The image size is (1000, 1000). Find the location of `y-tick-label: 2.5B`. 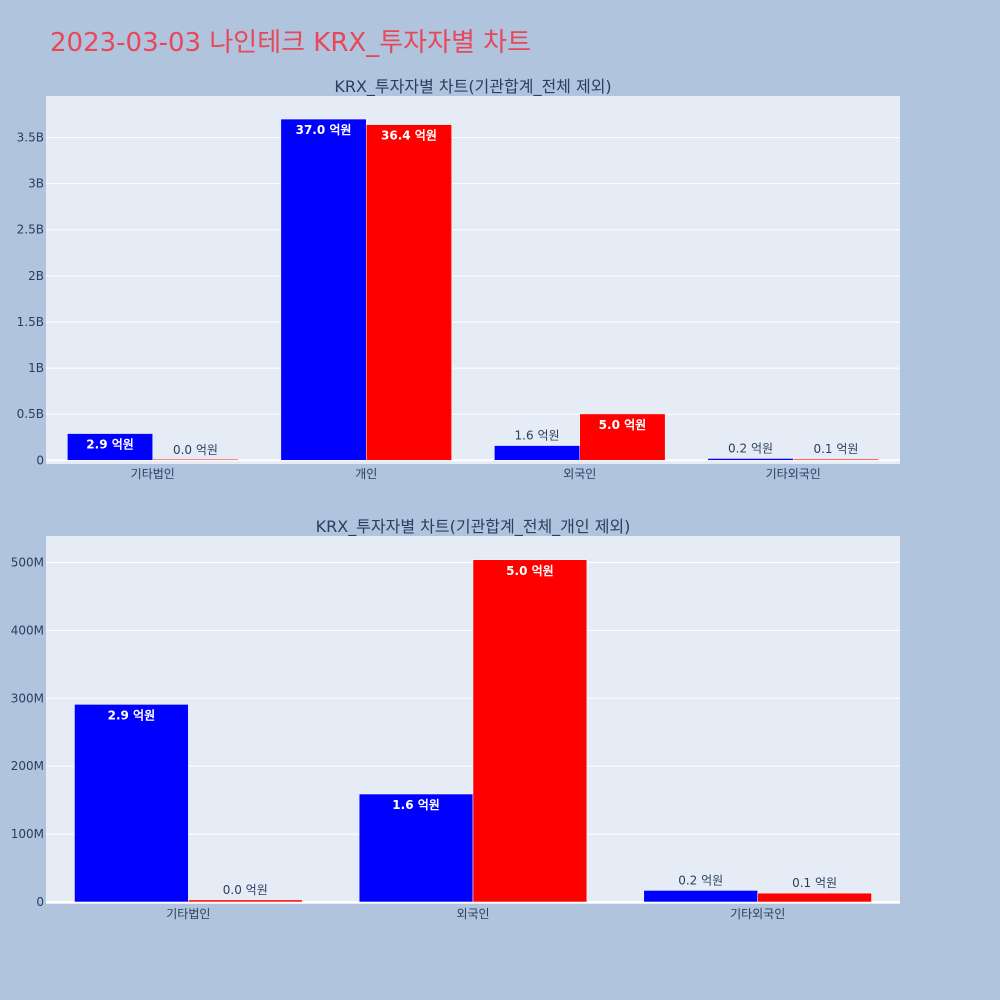

y-tick-label: 2.5B is located at coordinates (30, 230).